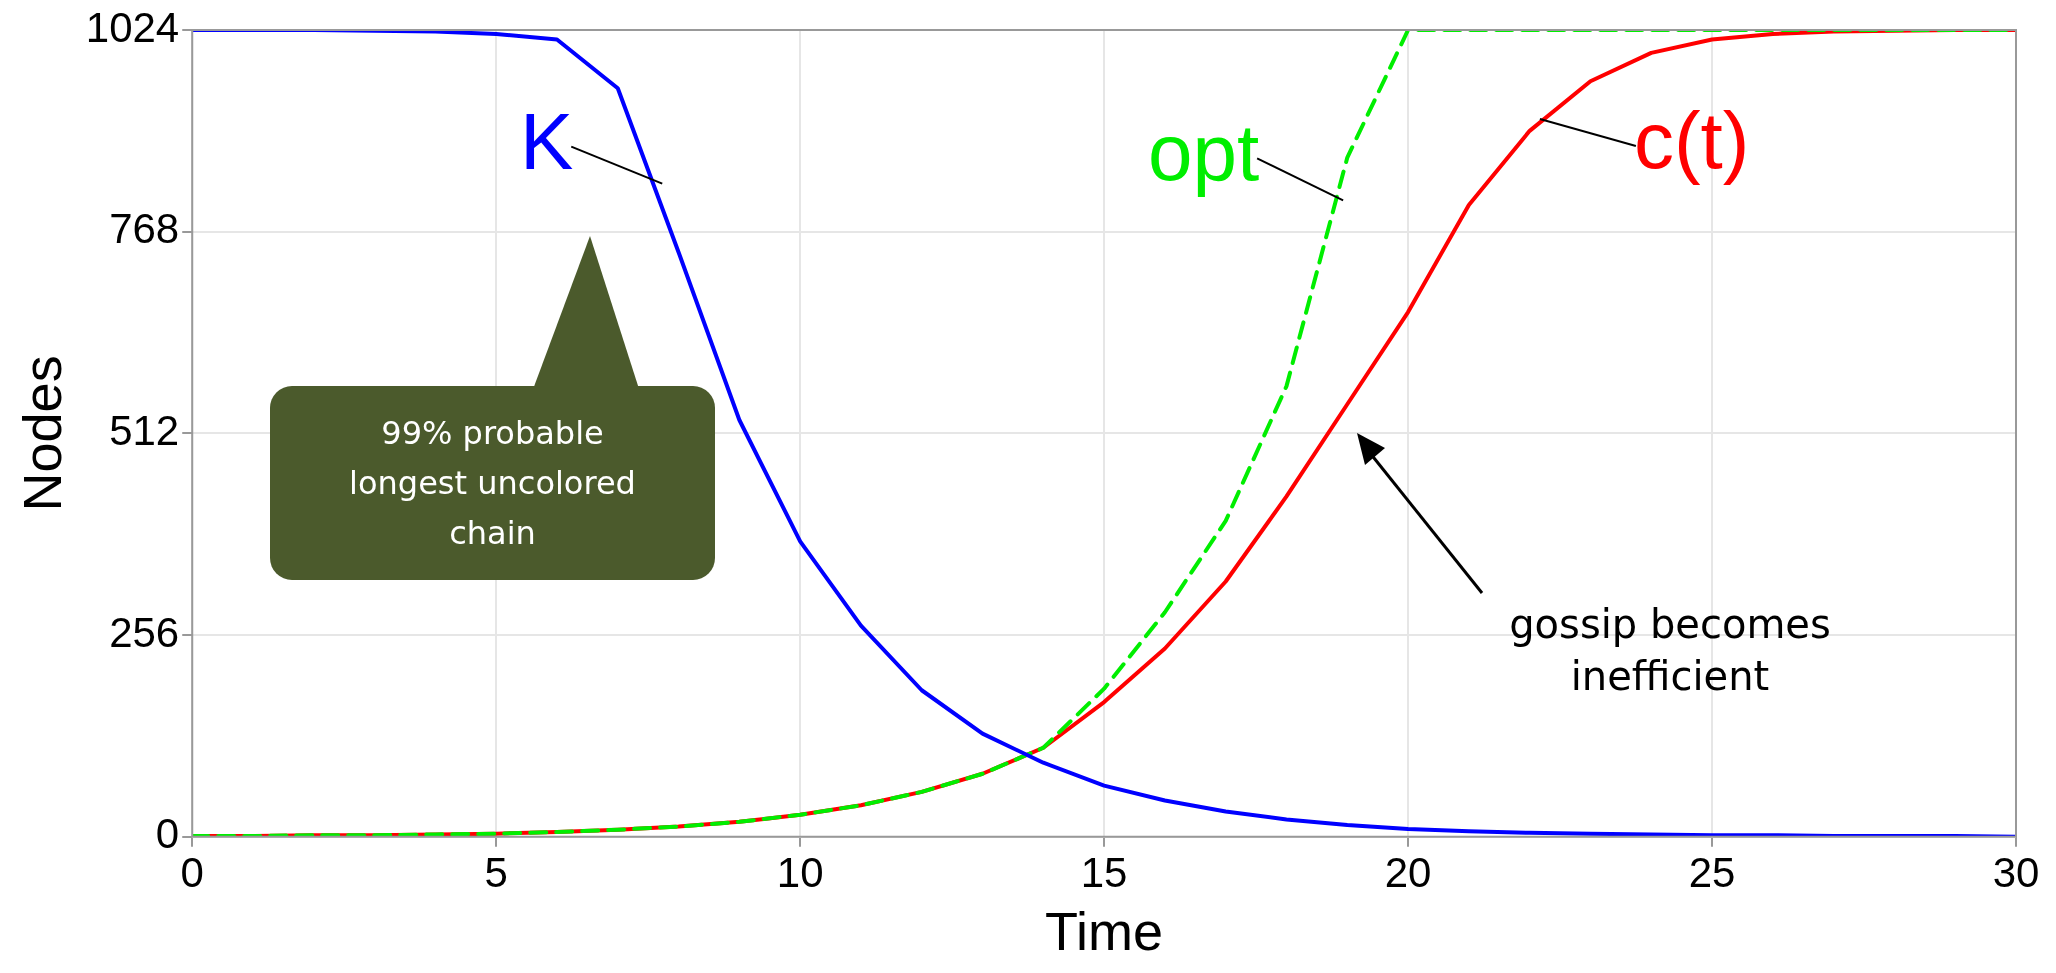 This screenshot has width=2056, height=973. I want to click on y-tick-label: 0, so click(167, 834).